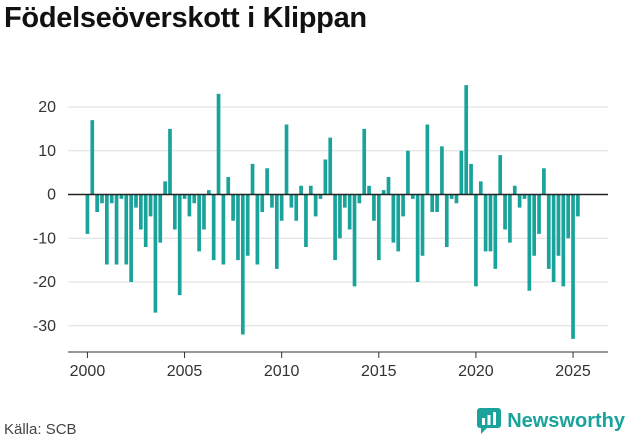  I want to click on x-tick-label: 2015, so click(379, 371).